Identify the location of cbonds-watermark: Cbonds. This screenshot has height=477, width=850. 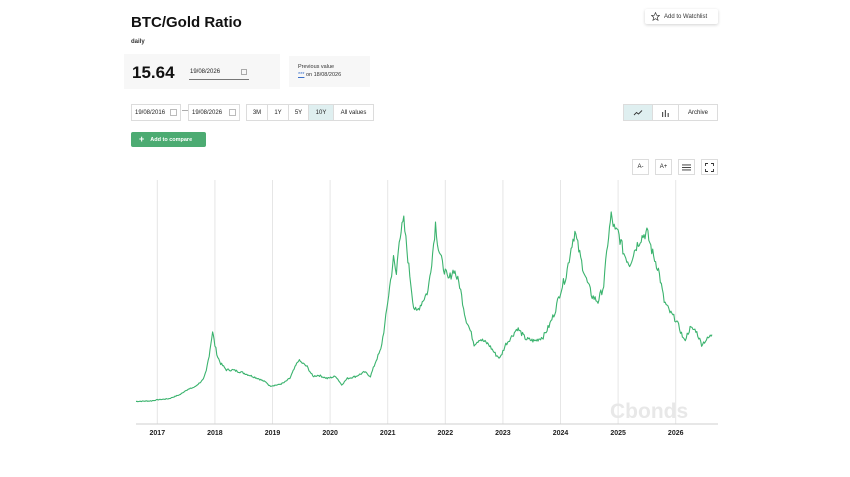
(649, 411).